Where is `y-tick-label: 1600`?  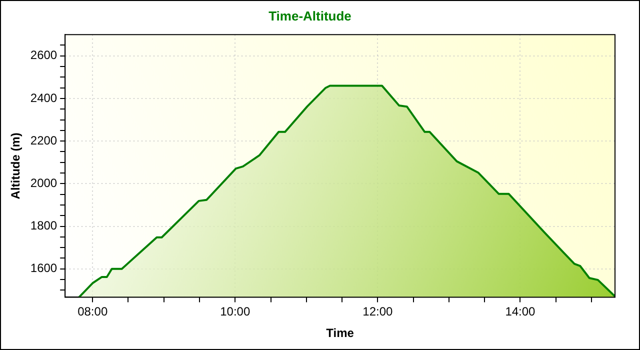
y-tick-label: 1600 is located at coordinates (44, 268).